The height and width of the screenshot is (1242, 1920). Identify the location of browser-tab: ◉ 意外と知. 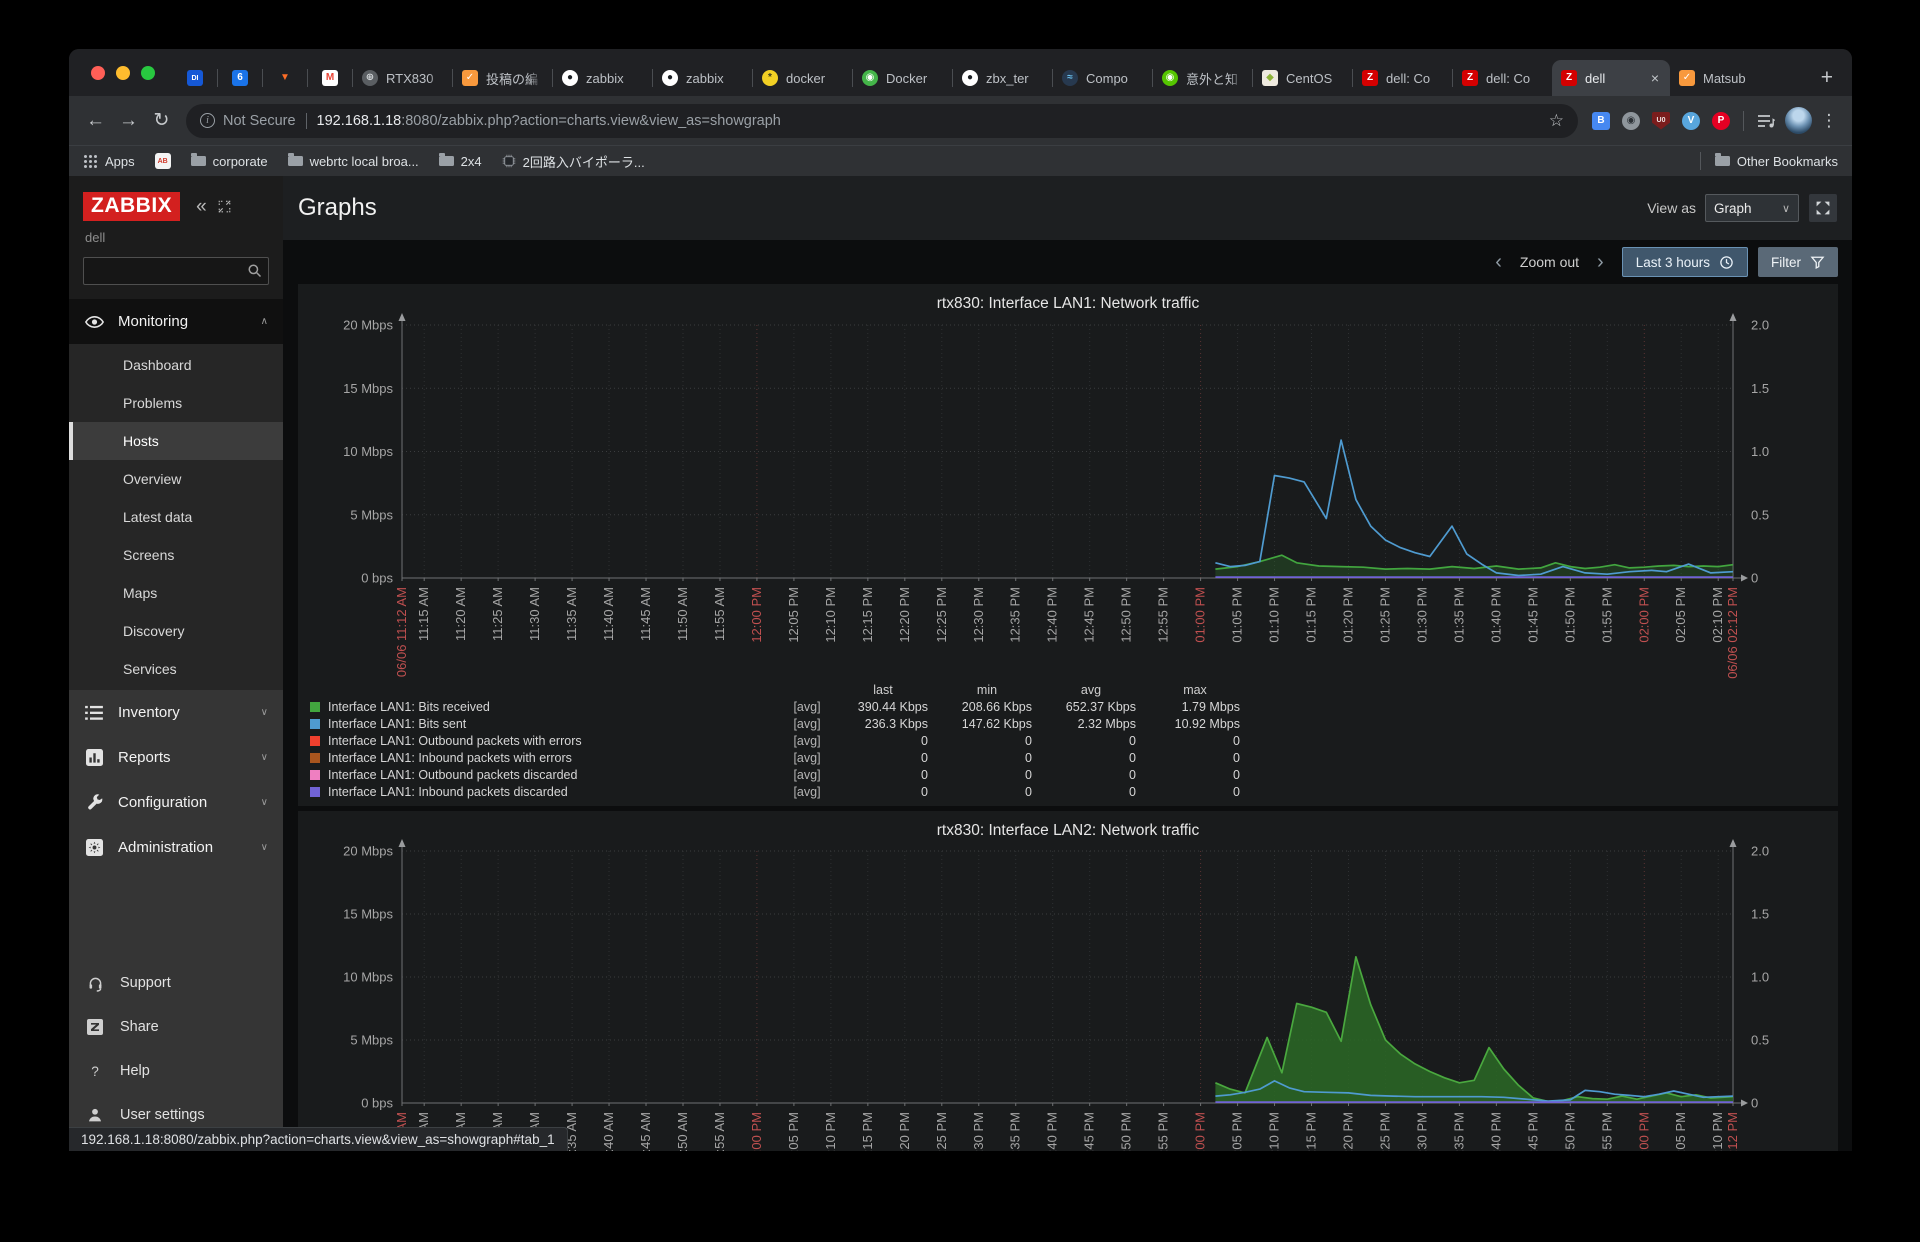
(1202, 78).